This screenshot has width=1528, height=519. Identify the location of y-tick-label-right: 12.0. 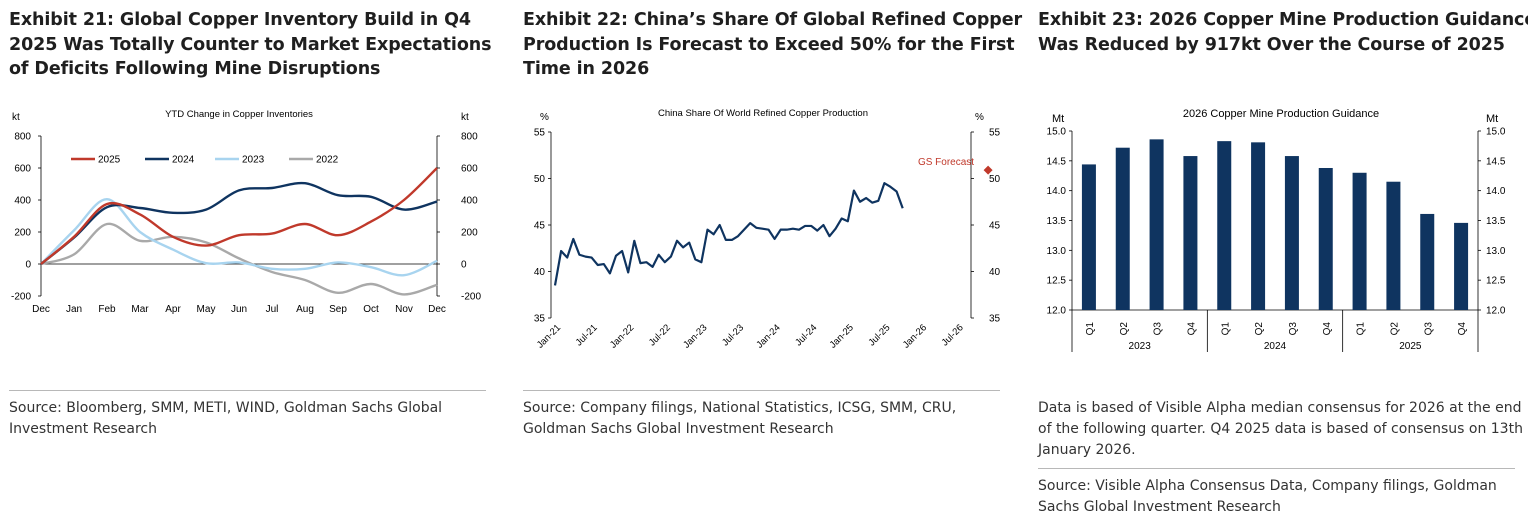
(1496, 311).